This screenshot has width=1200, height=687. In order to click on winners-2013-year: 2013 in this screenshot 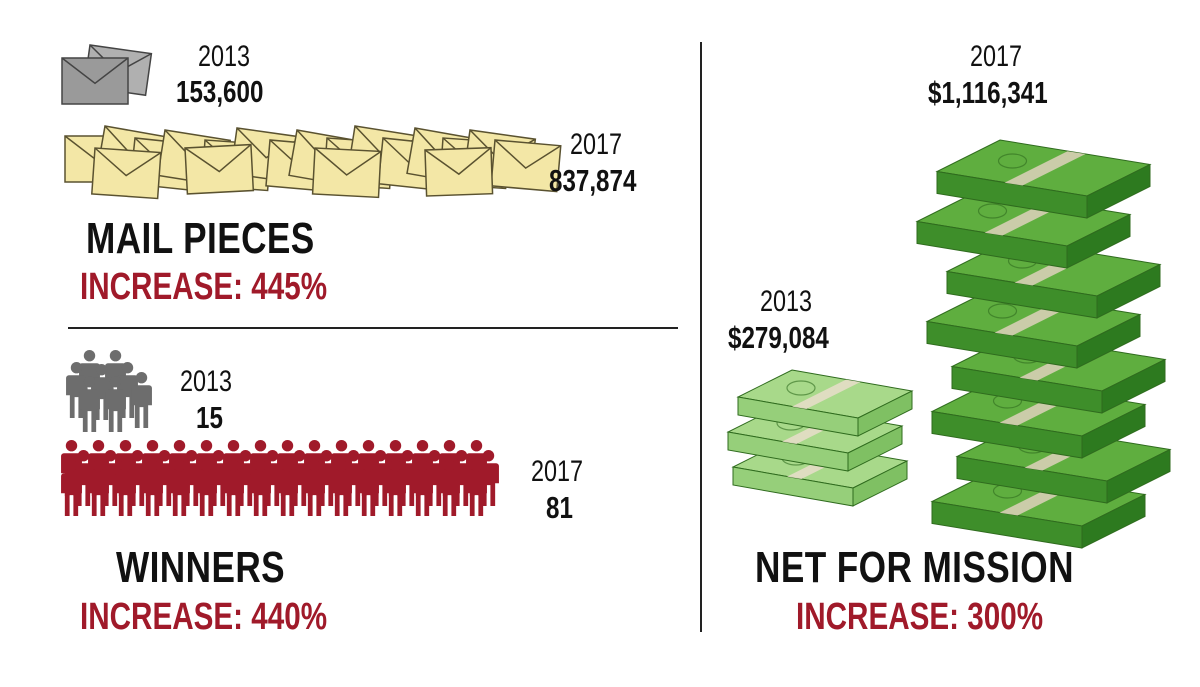, I will do `click(206, 381)`.